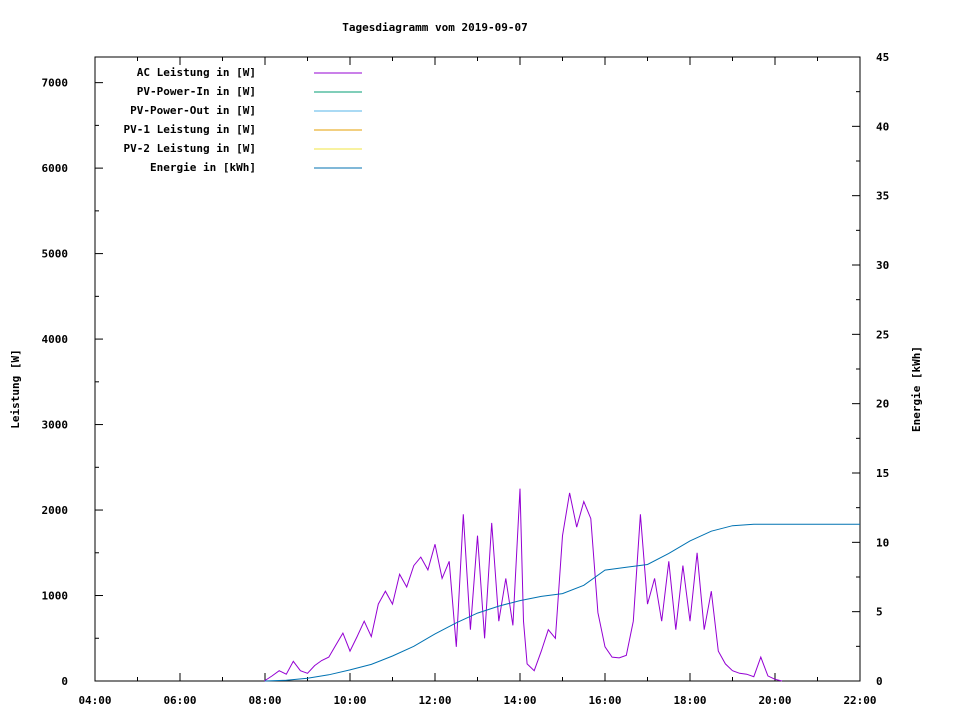 This screenshot has height=720, width=960. What do you see at coordinates (689, 700) in the screenshot?
I see `x-tick-label: 18:00` at bounding box center [689, 700].